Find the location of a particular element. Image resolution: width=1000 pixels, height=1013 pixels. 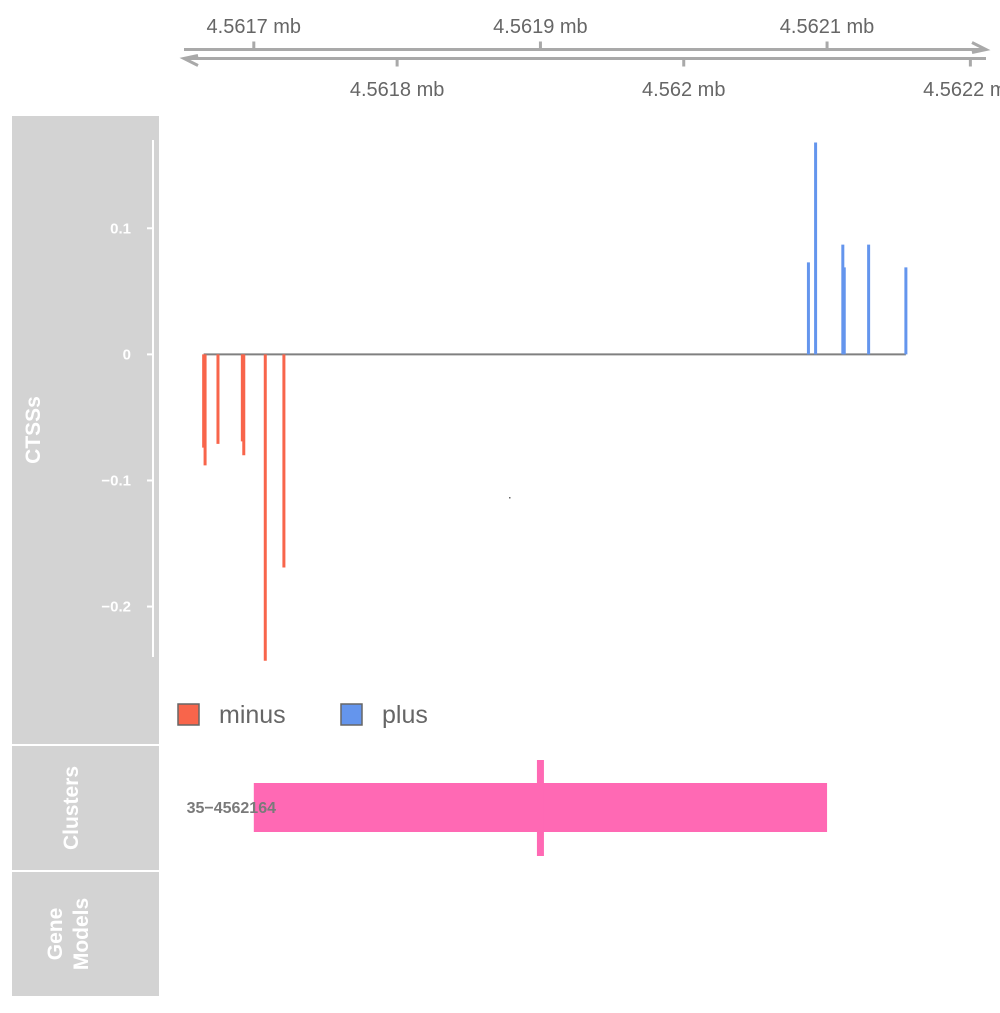

gene-models-track-header is located at coordinates (85, 934).